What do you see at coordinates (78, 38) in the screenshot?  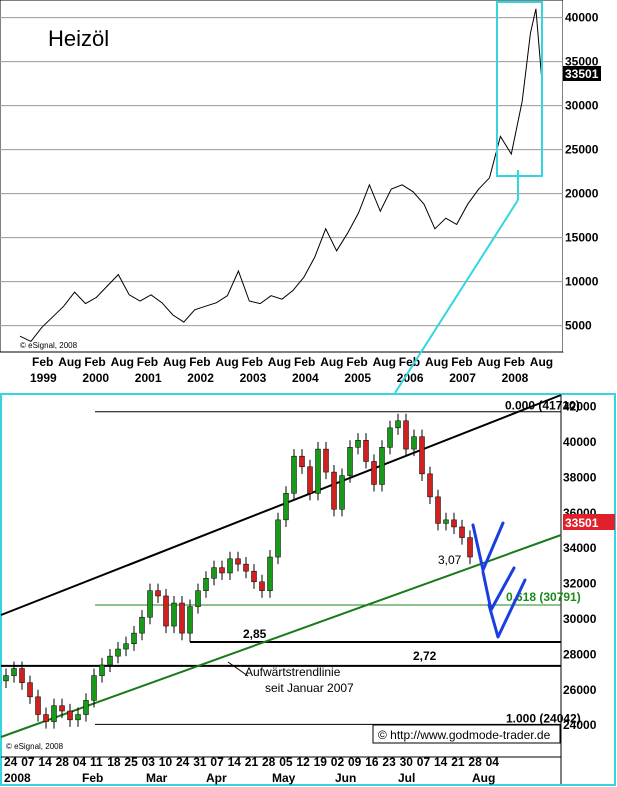 I see `top-chart-title: Heizöl` at bounding box center [78, 38].